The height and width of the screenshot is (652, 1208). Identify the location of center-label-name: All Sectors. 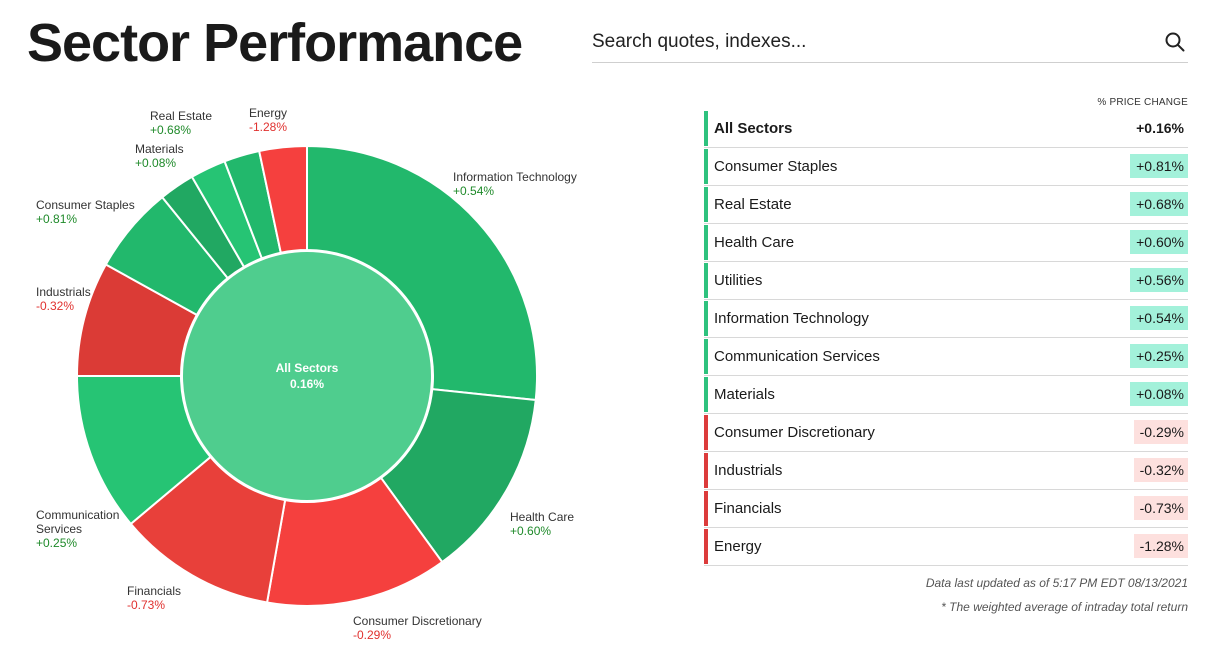
(307, 368).